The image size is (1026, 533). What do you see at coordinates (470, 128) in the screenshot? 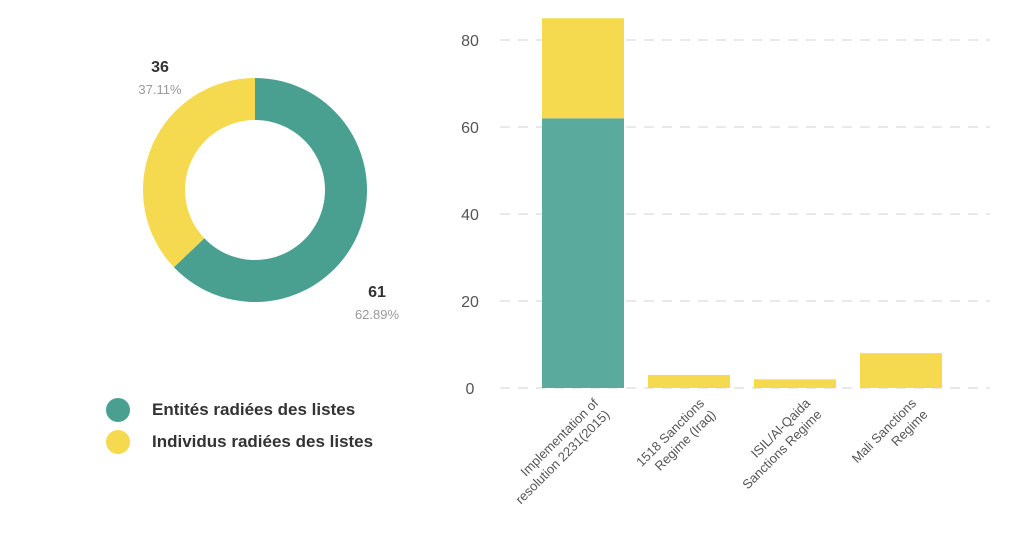
I see `y-tick-label: 60` at bounding box center [470, 128].